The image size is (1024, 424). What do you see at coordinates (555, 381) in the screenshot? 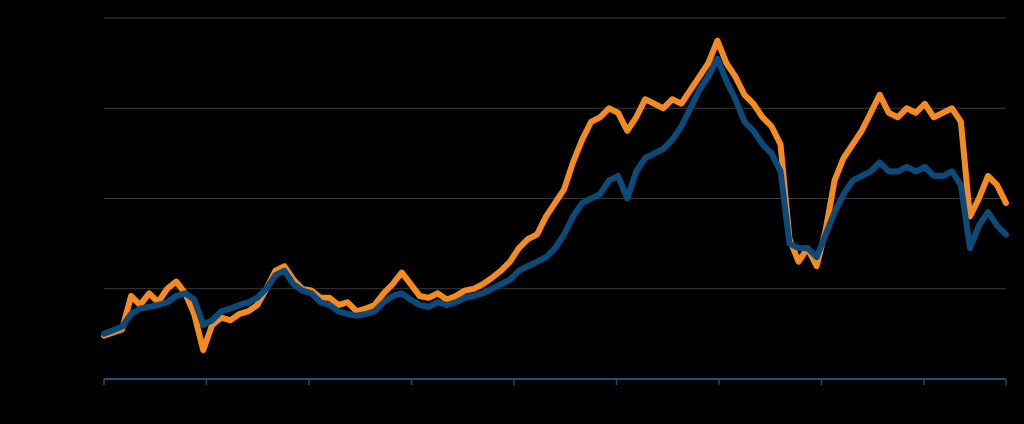
I see `x-axis` at bounding box center [555, 381].